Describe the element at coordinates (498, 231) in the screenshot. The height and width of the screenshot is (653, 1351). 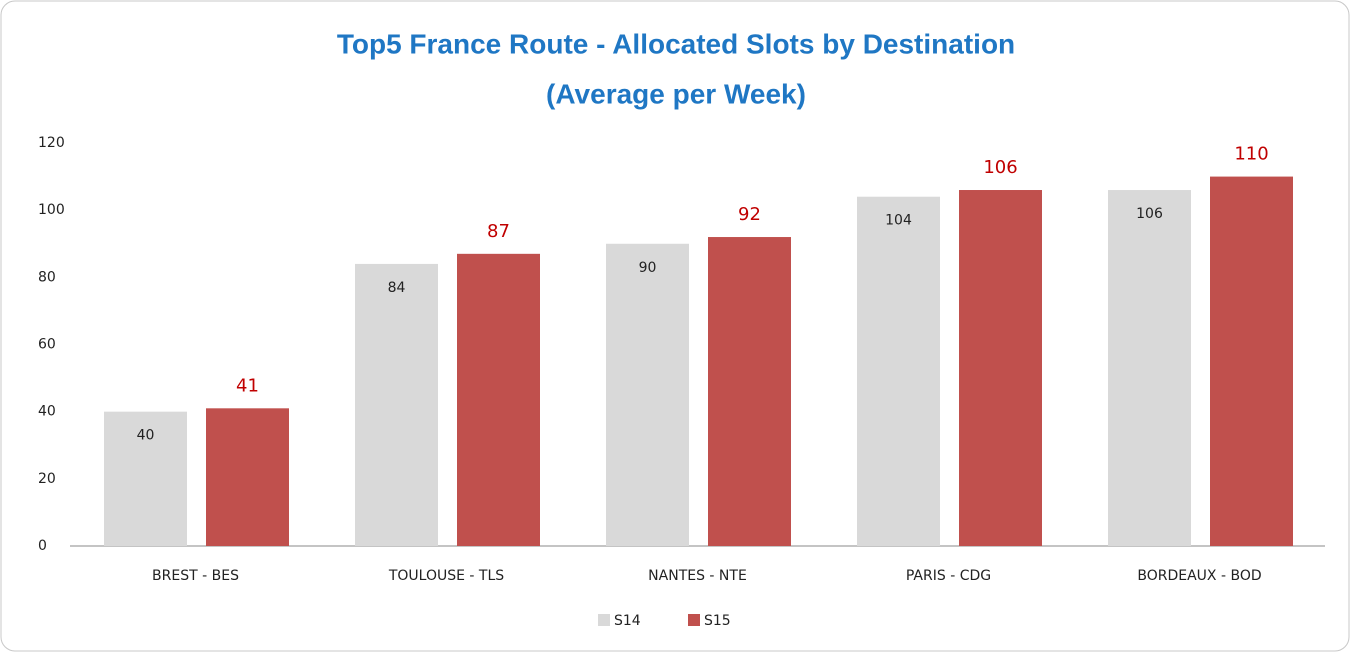
I see `data-label: 87` at that location.